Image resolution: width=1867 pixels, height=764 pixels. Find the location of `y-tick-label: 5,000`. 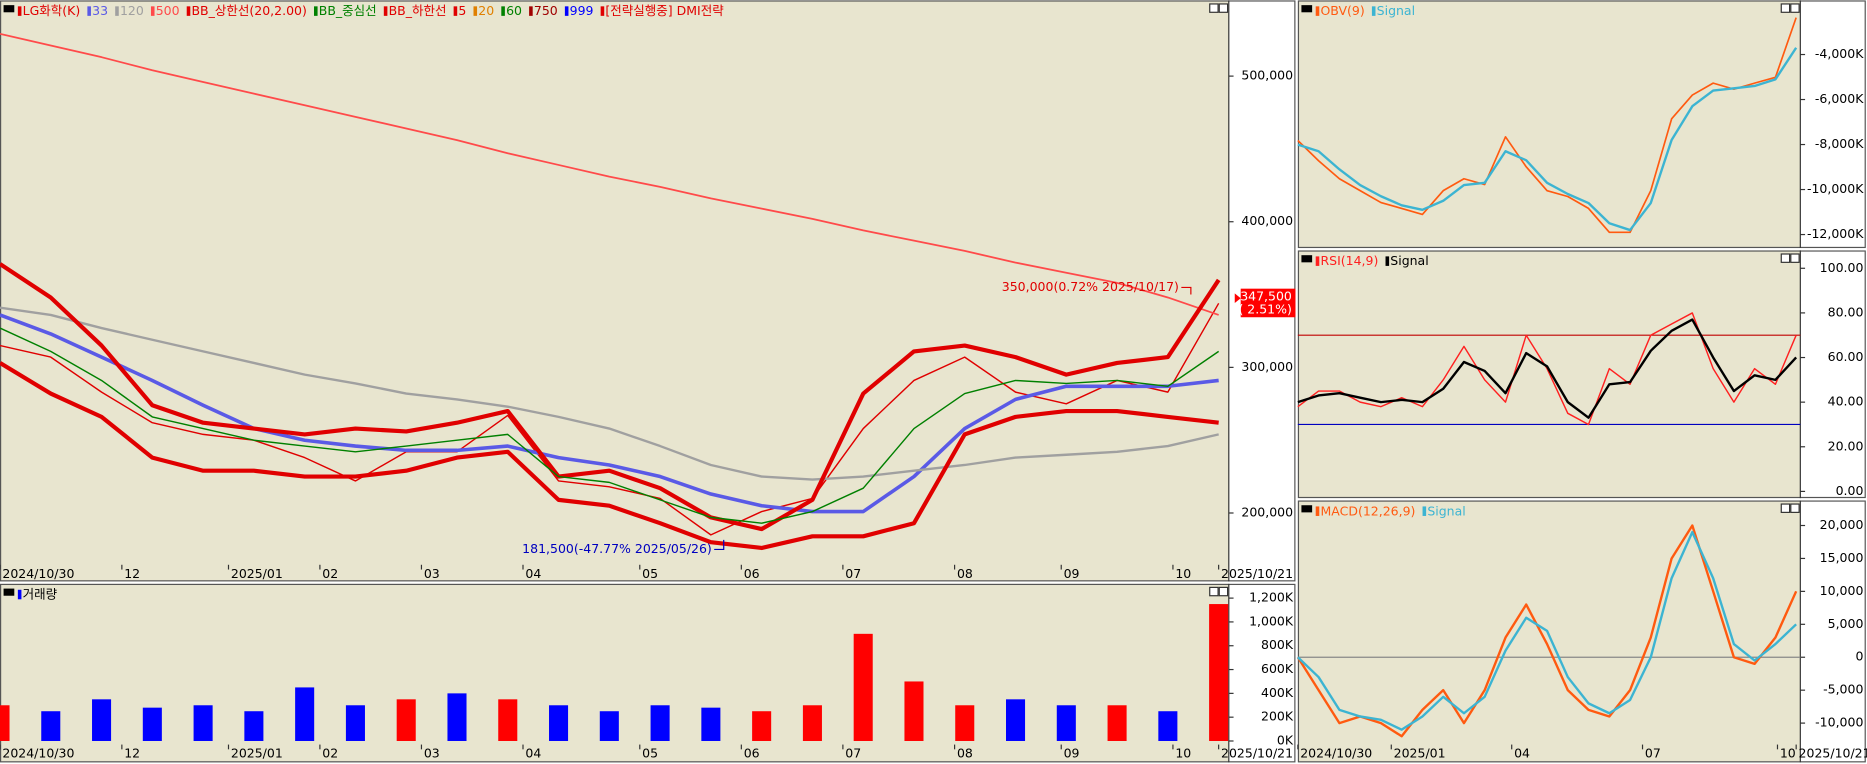

y-tick-label: 5,000 is located at coordinates (1846, 623).